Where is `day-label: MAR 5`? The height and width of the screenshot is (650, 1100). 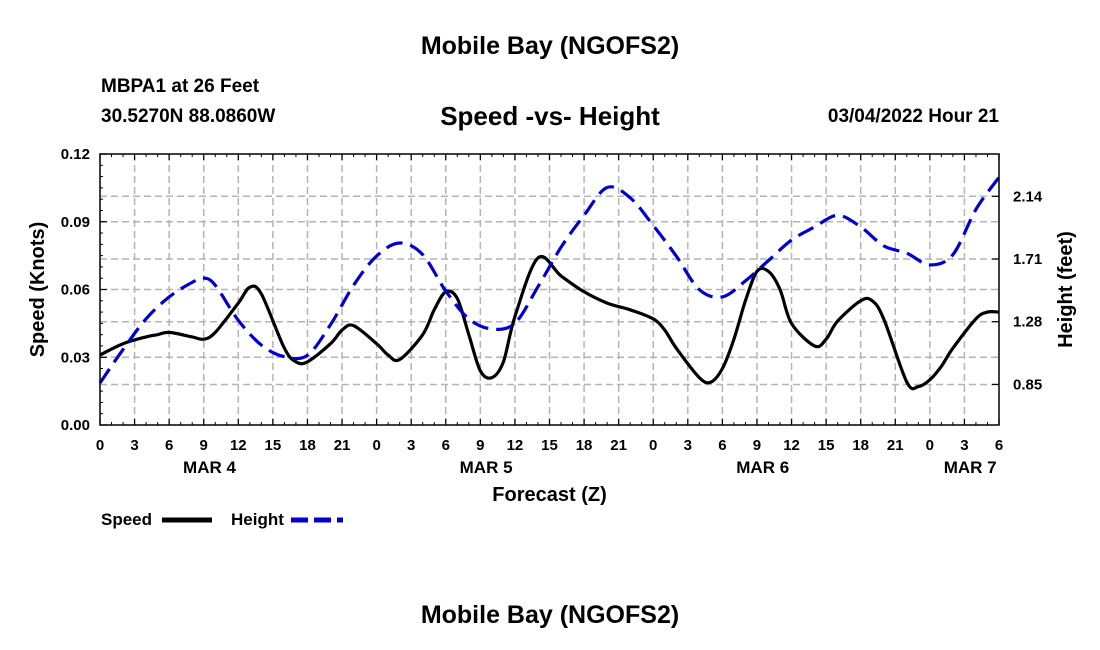
day-label: MAR 5 is located at coordinates (486, 467).